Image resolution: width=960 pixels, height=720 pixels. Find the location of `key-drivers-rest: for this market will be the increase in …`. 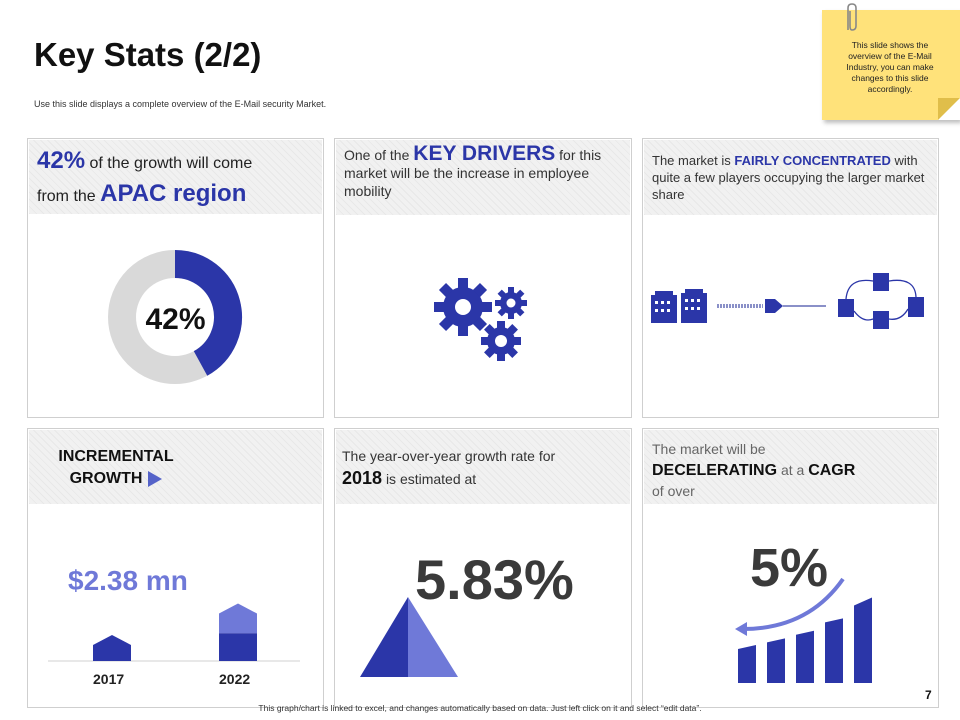

key-drivers-rest: for this market will be the increase in … is located at coordinates (473, 173).